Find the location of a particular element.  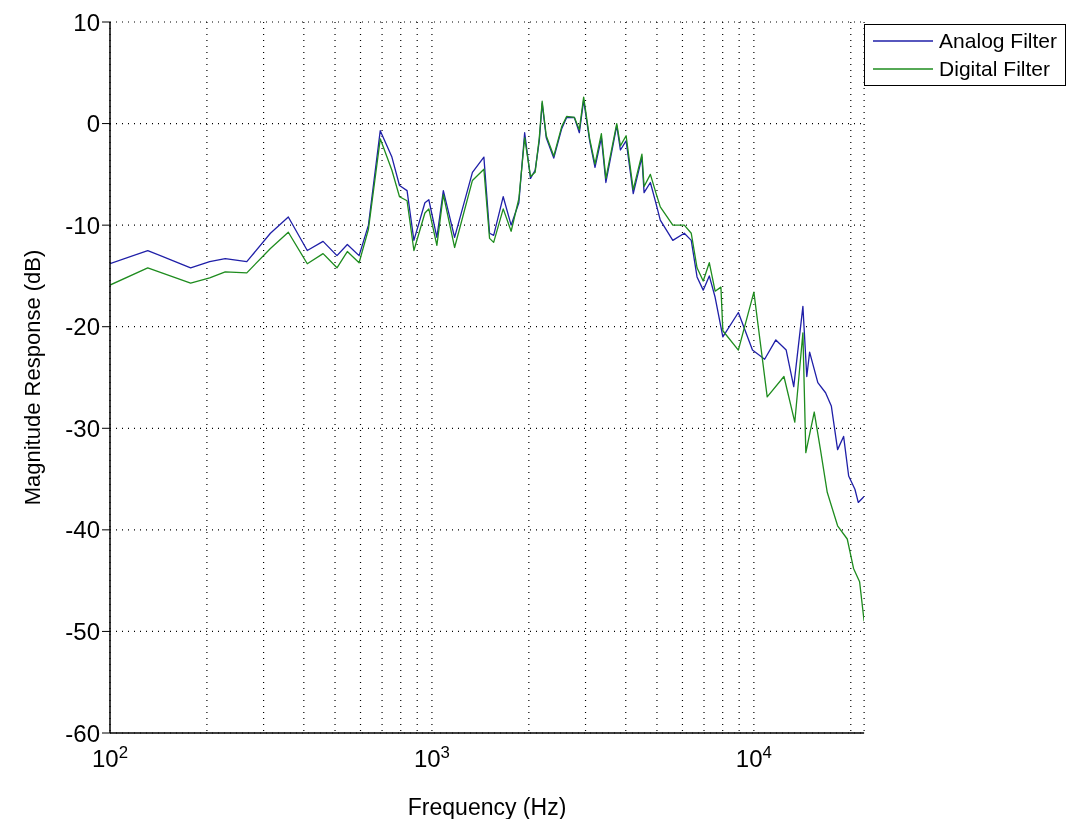

y-tick-label: -40 is located at coordinates (82, 530).